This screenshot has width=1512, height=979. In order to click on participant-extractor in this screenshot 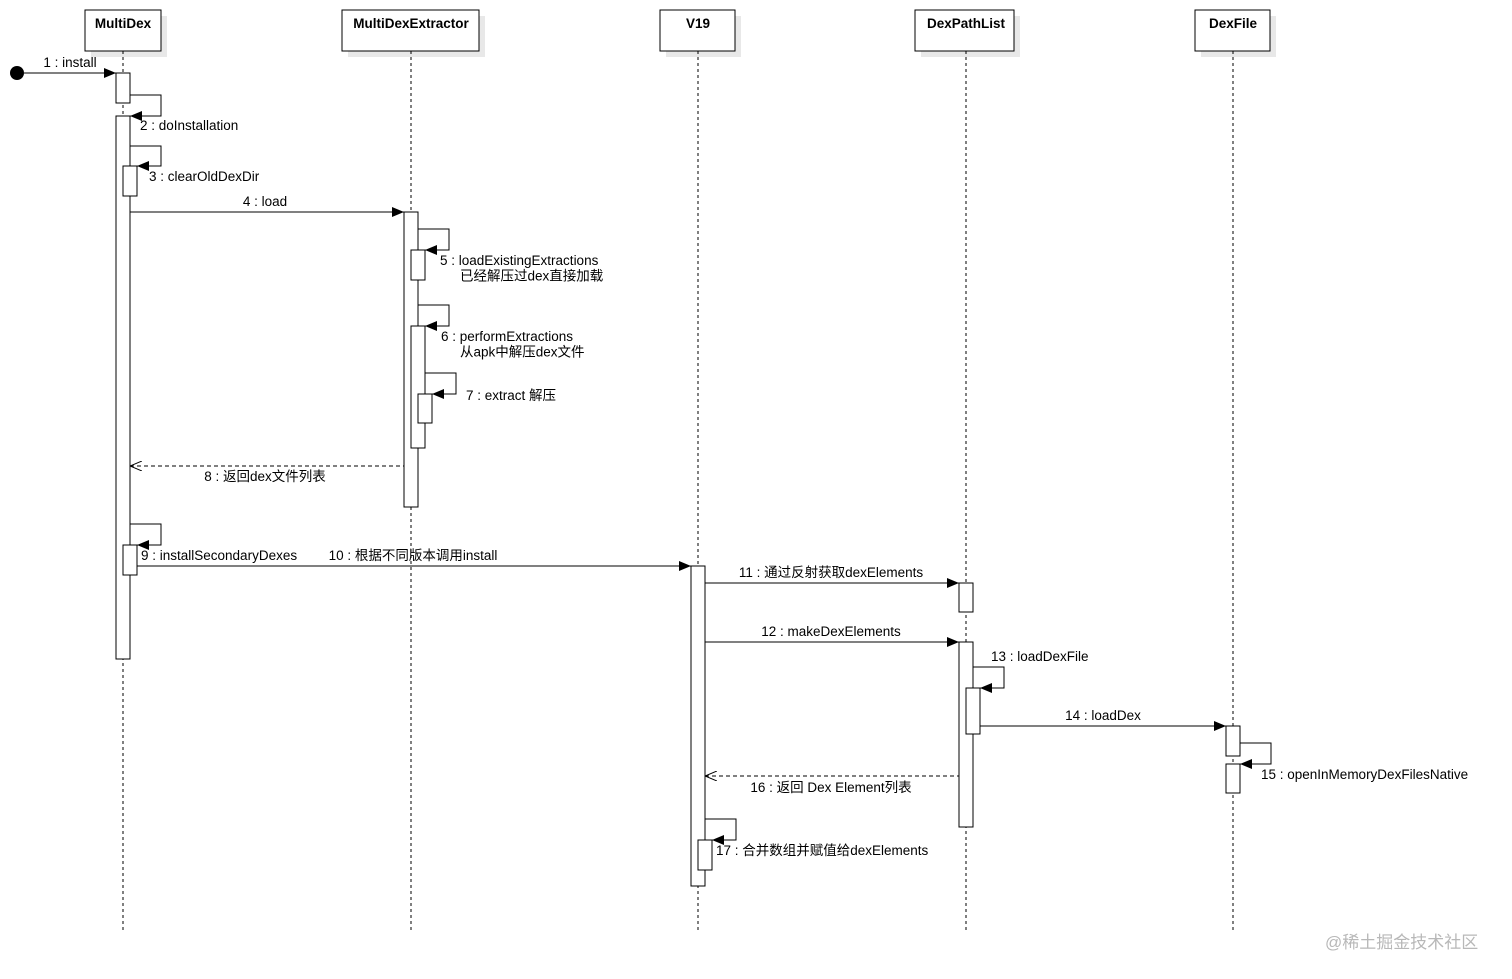, I will do `click(410, 30)`.